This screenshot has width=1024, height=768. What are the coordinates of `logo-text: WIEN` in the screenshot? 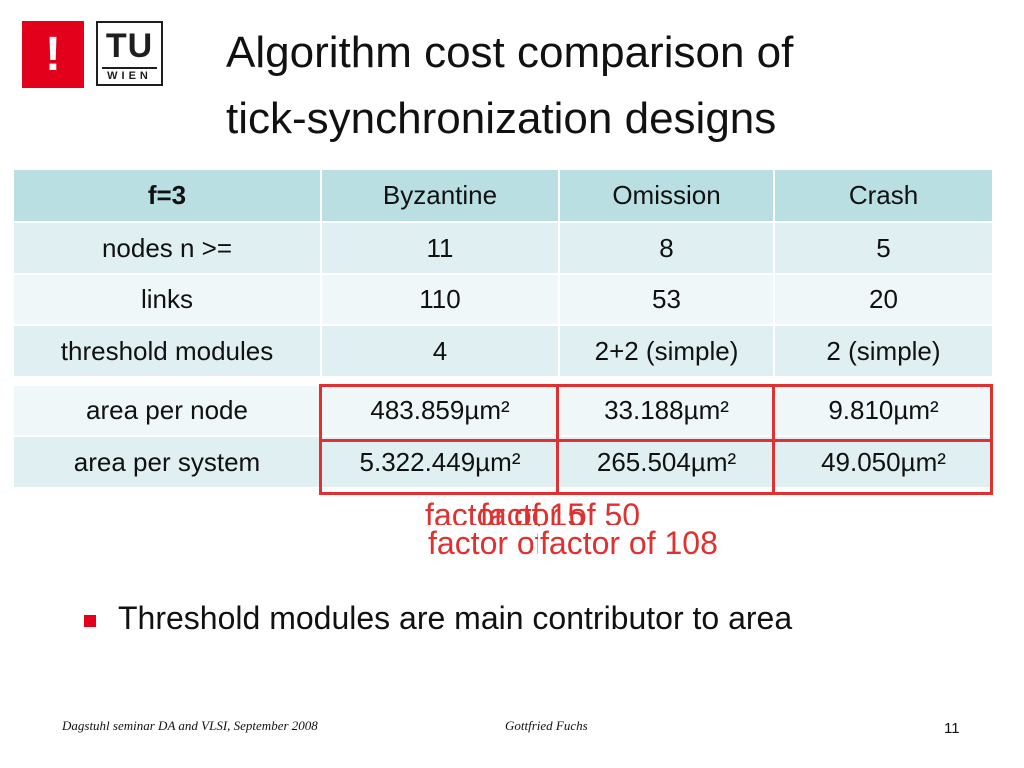 It's located at (129, 74).